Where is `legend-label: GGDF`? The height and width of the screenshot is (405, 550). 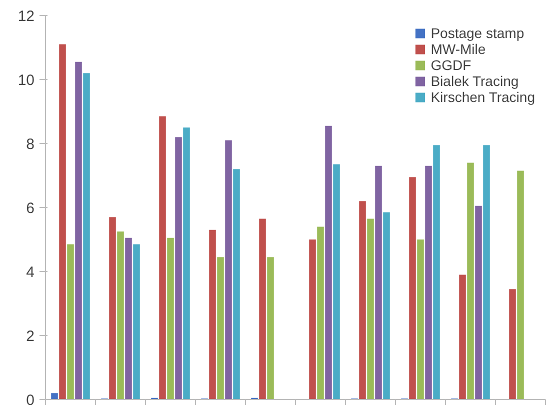 legend-label: GGDF is located at coordinates (451, 65).